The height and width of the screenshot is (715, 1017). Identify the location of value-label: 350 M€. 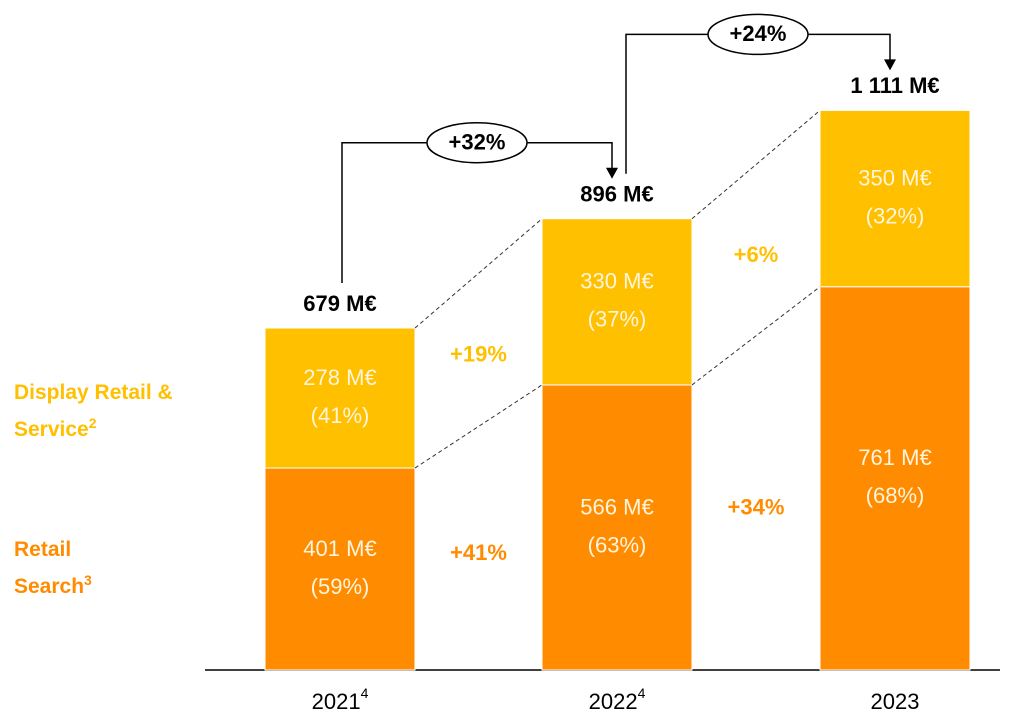
(894, 177).